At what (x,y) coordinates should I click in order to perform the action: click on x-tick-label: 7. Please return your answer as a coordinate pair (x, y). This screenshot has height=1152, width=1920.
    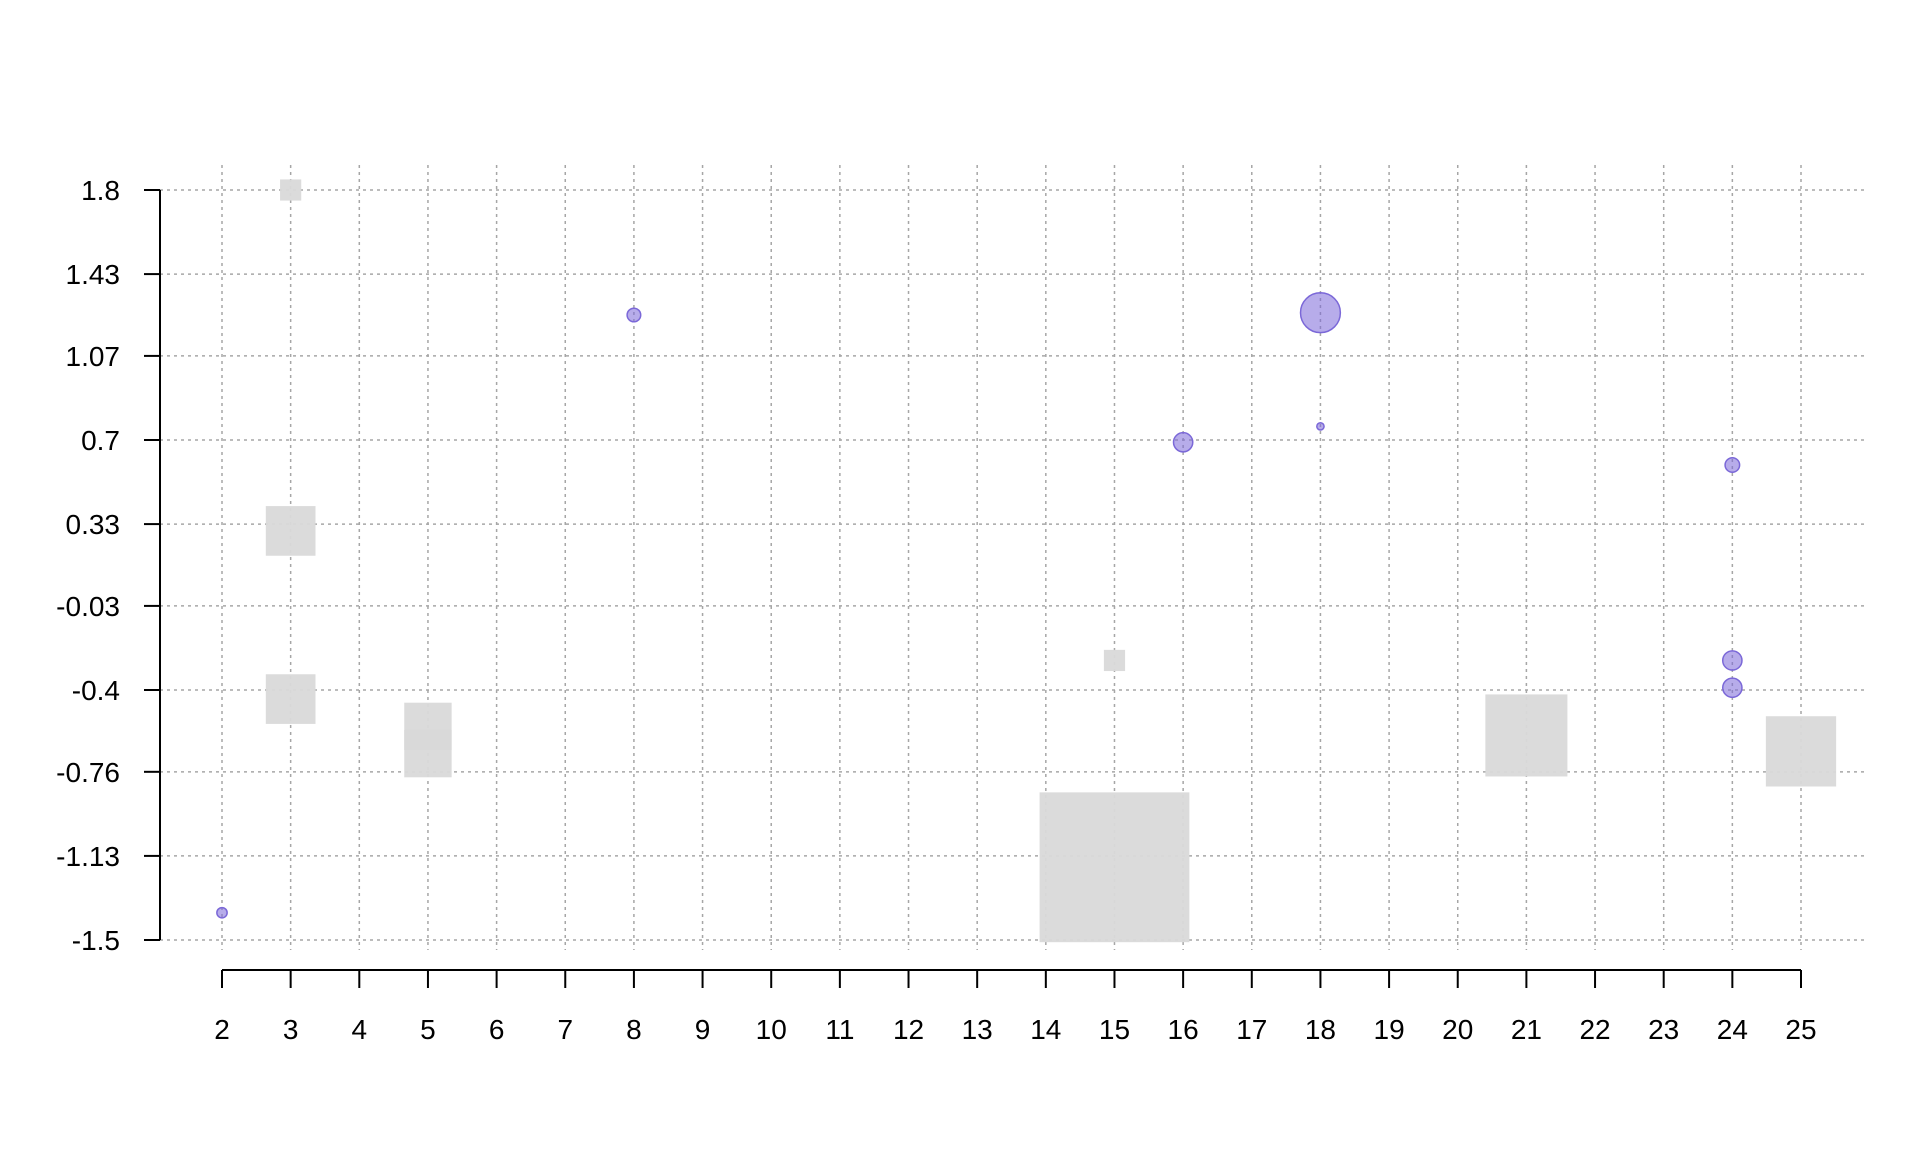
    Looking at the image, I should click on (565, 1029).